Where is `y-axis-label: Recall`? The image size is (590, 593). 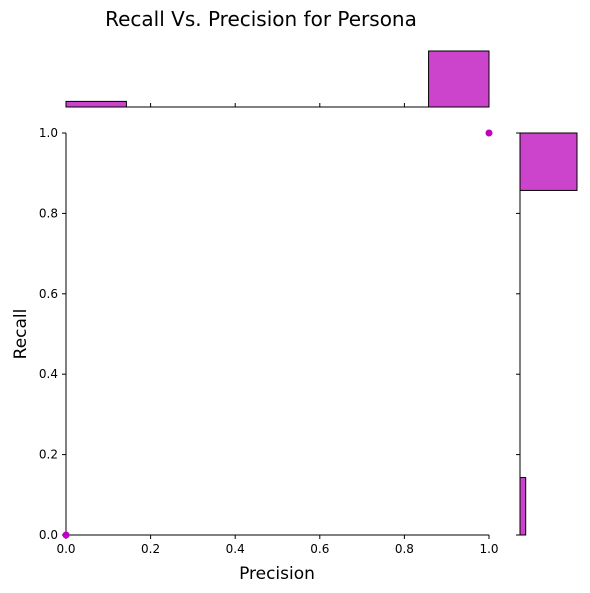 y-axis-label: Recall is located at coordinates (21, 334).